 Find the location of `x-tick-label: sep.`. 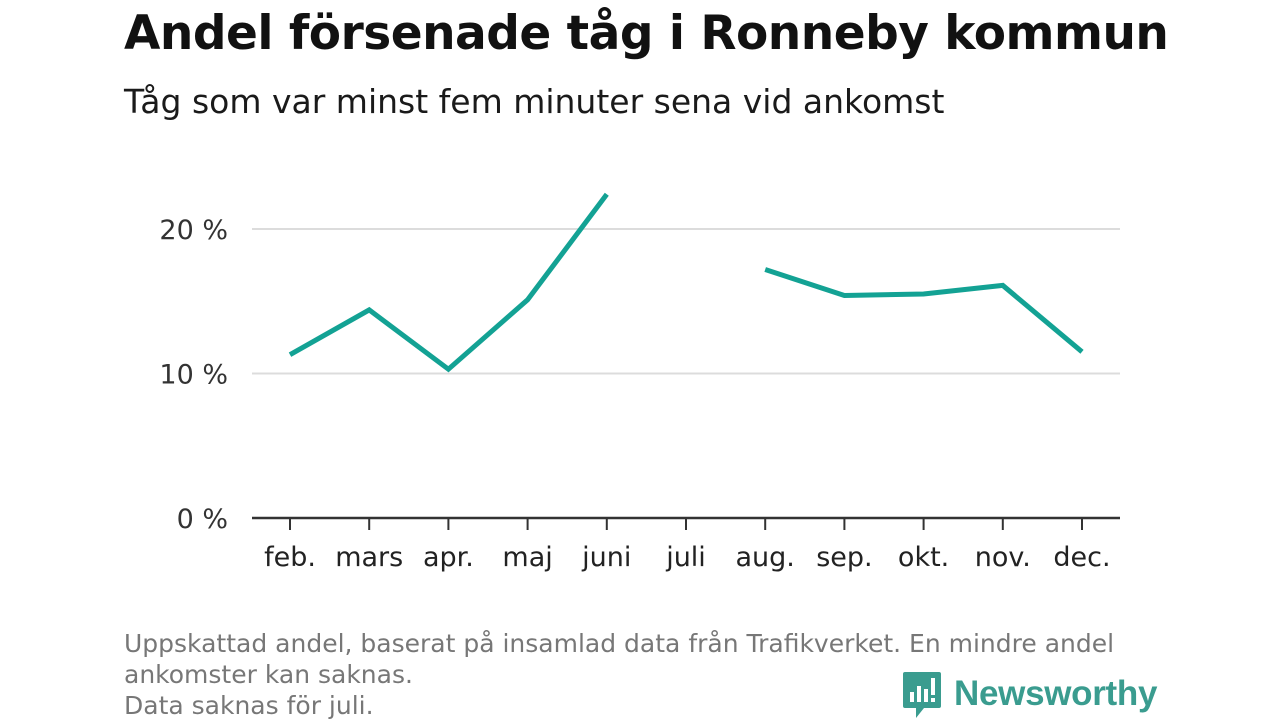

x-tick-label: sep. is located at coordinates (844, 557).